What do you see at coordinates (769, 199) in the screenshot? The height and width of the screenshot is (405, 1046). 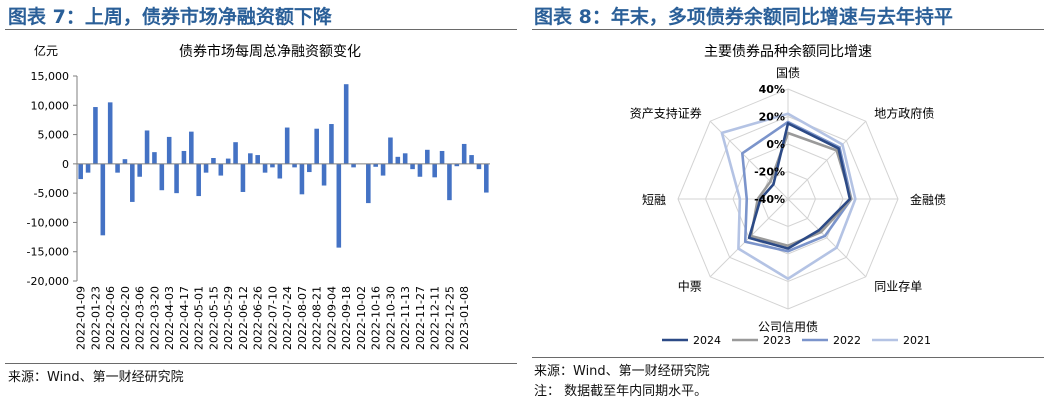 I see `radar-tick-label: -40%` at bounding box center [769, 199].